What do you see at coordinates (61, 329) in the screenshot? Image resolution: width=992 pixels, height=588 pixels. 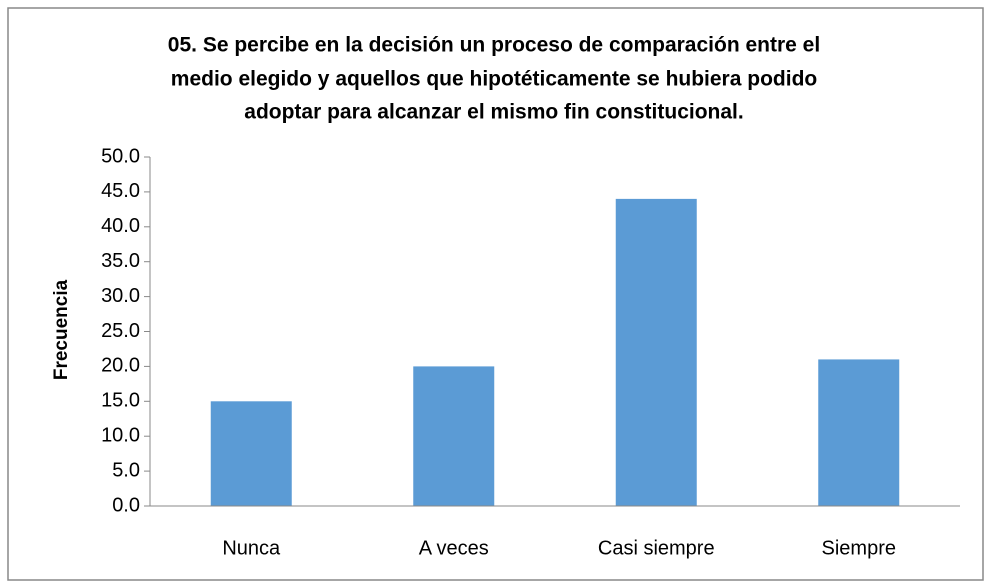 I see `y-axis-label: Frecuencia` at bounding box center [61, 329].